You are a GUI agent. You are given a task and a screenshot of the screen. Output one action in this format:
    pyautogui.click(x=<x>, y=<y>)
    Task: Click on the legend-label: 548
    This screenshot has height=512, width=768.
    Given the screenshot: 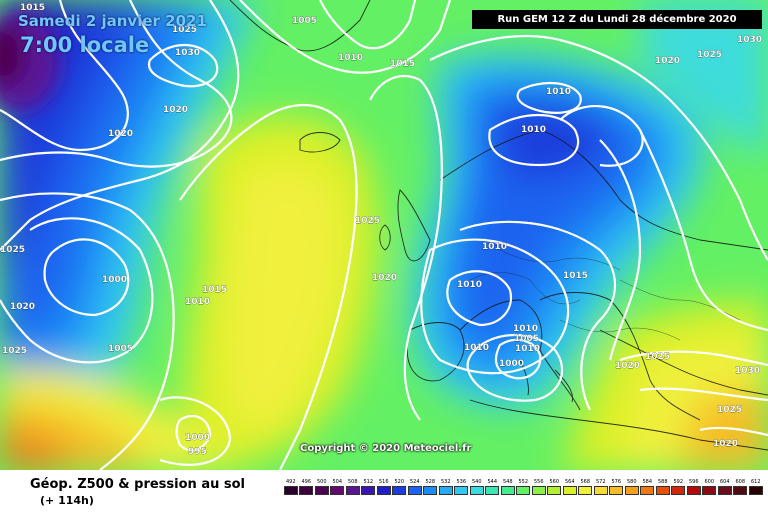 What is the action you would take?
    pyautogui.click(x=507, y=482)
    